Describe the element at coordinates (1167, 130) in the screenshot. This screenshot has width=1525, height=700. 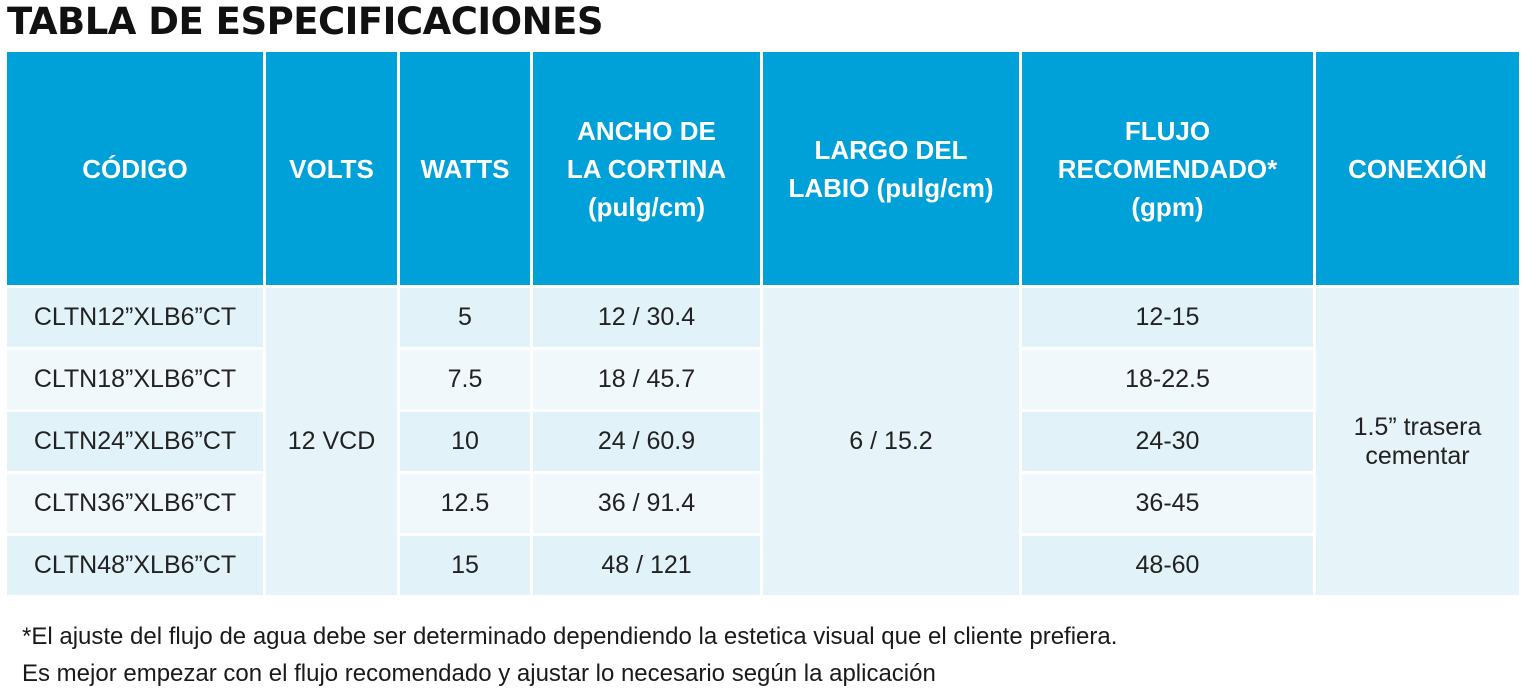
I see `header-flujo-line-1: FLUJO` at that location.